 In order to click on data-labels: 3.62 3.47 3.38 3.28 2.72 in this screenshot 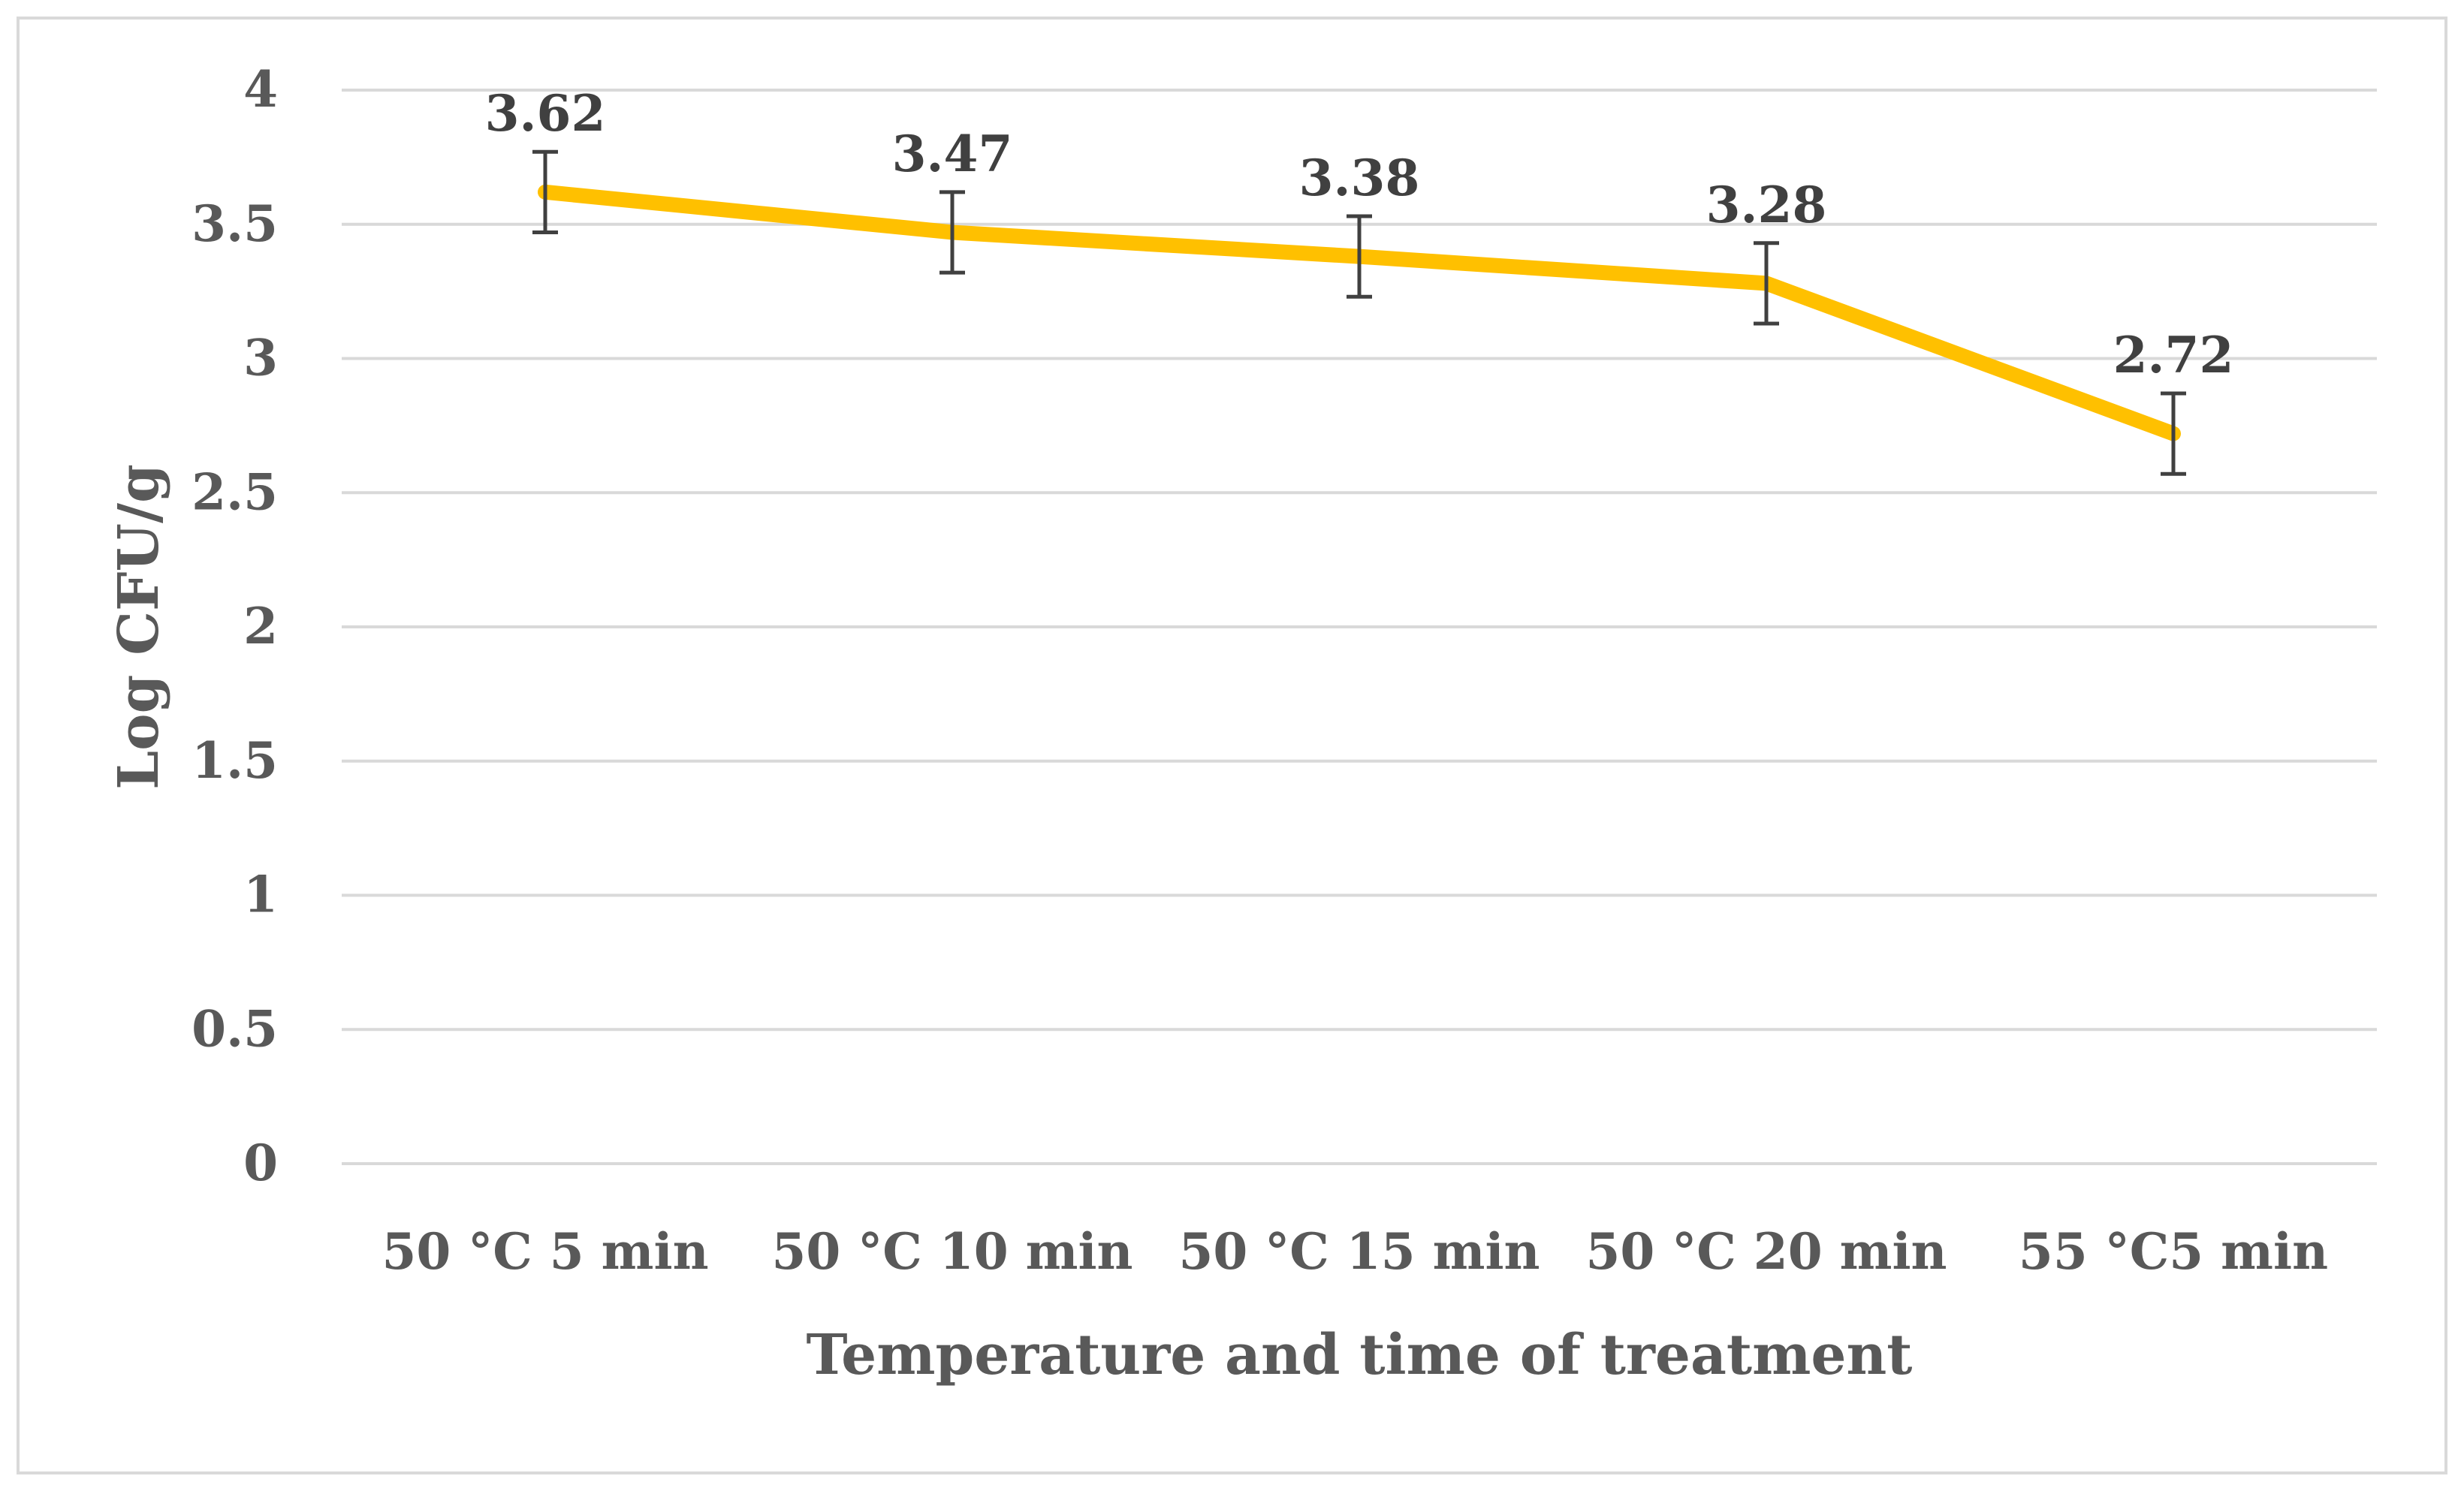, I will do `click(1360, 234)`.